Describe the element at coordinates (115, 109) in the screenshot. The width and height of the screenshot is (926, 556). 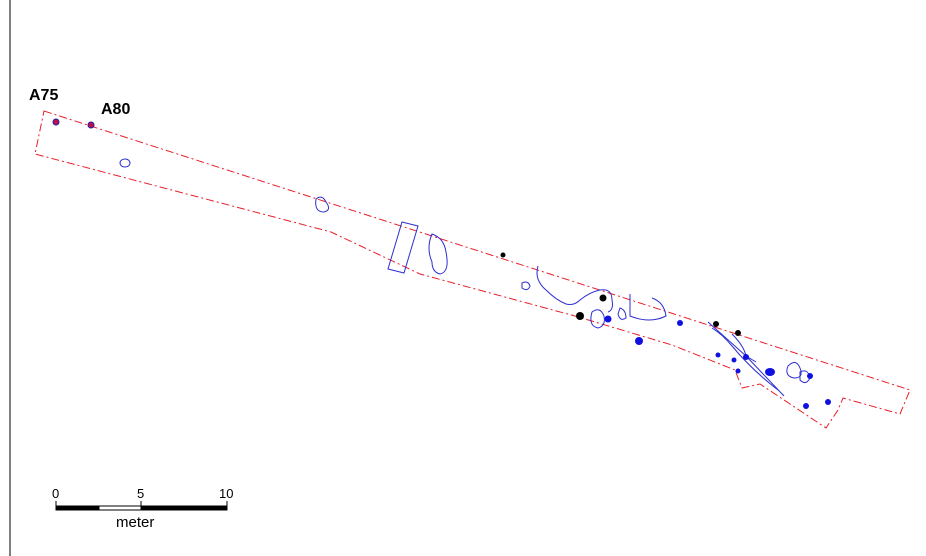
I see `label-a80: A80` at that location.